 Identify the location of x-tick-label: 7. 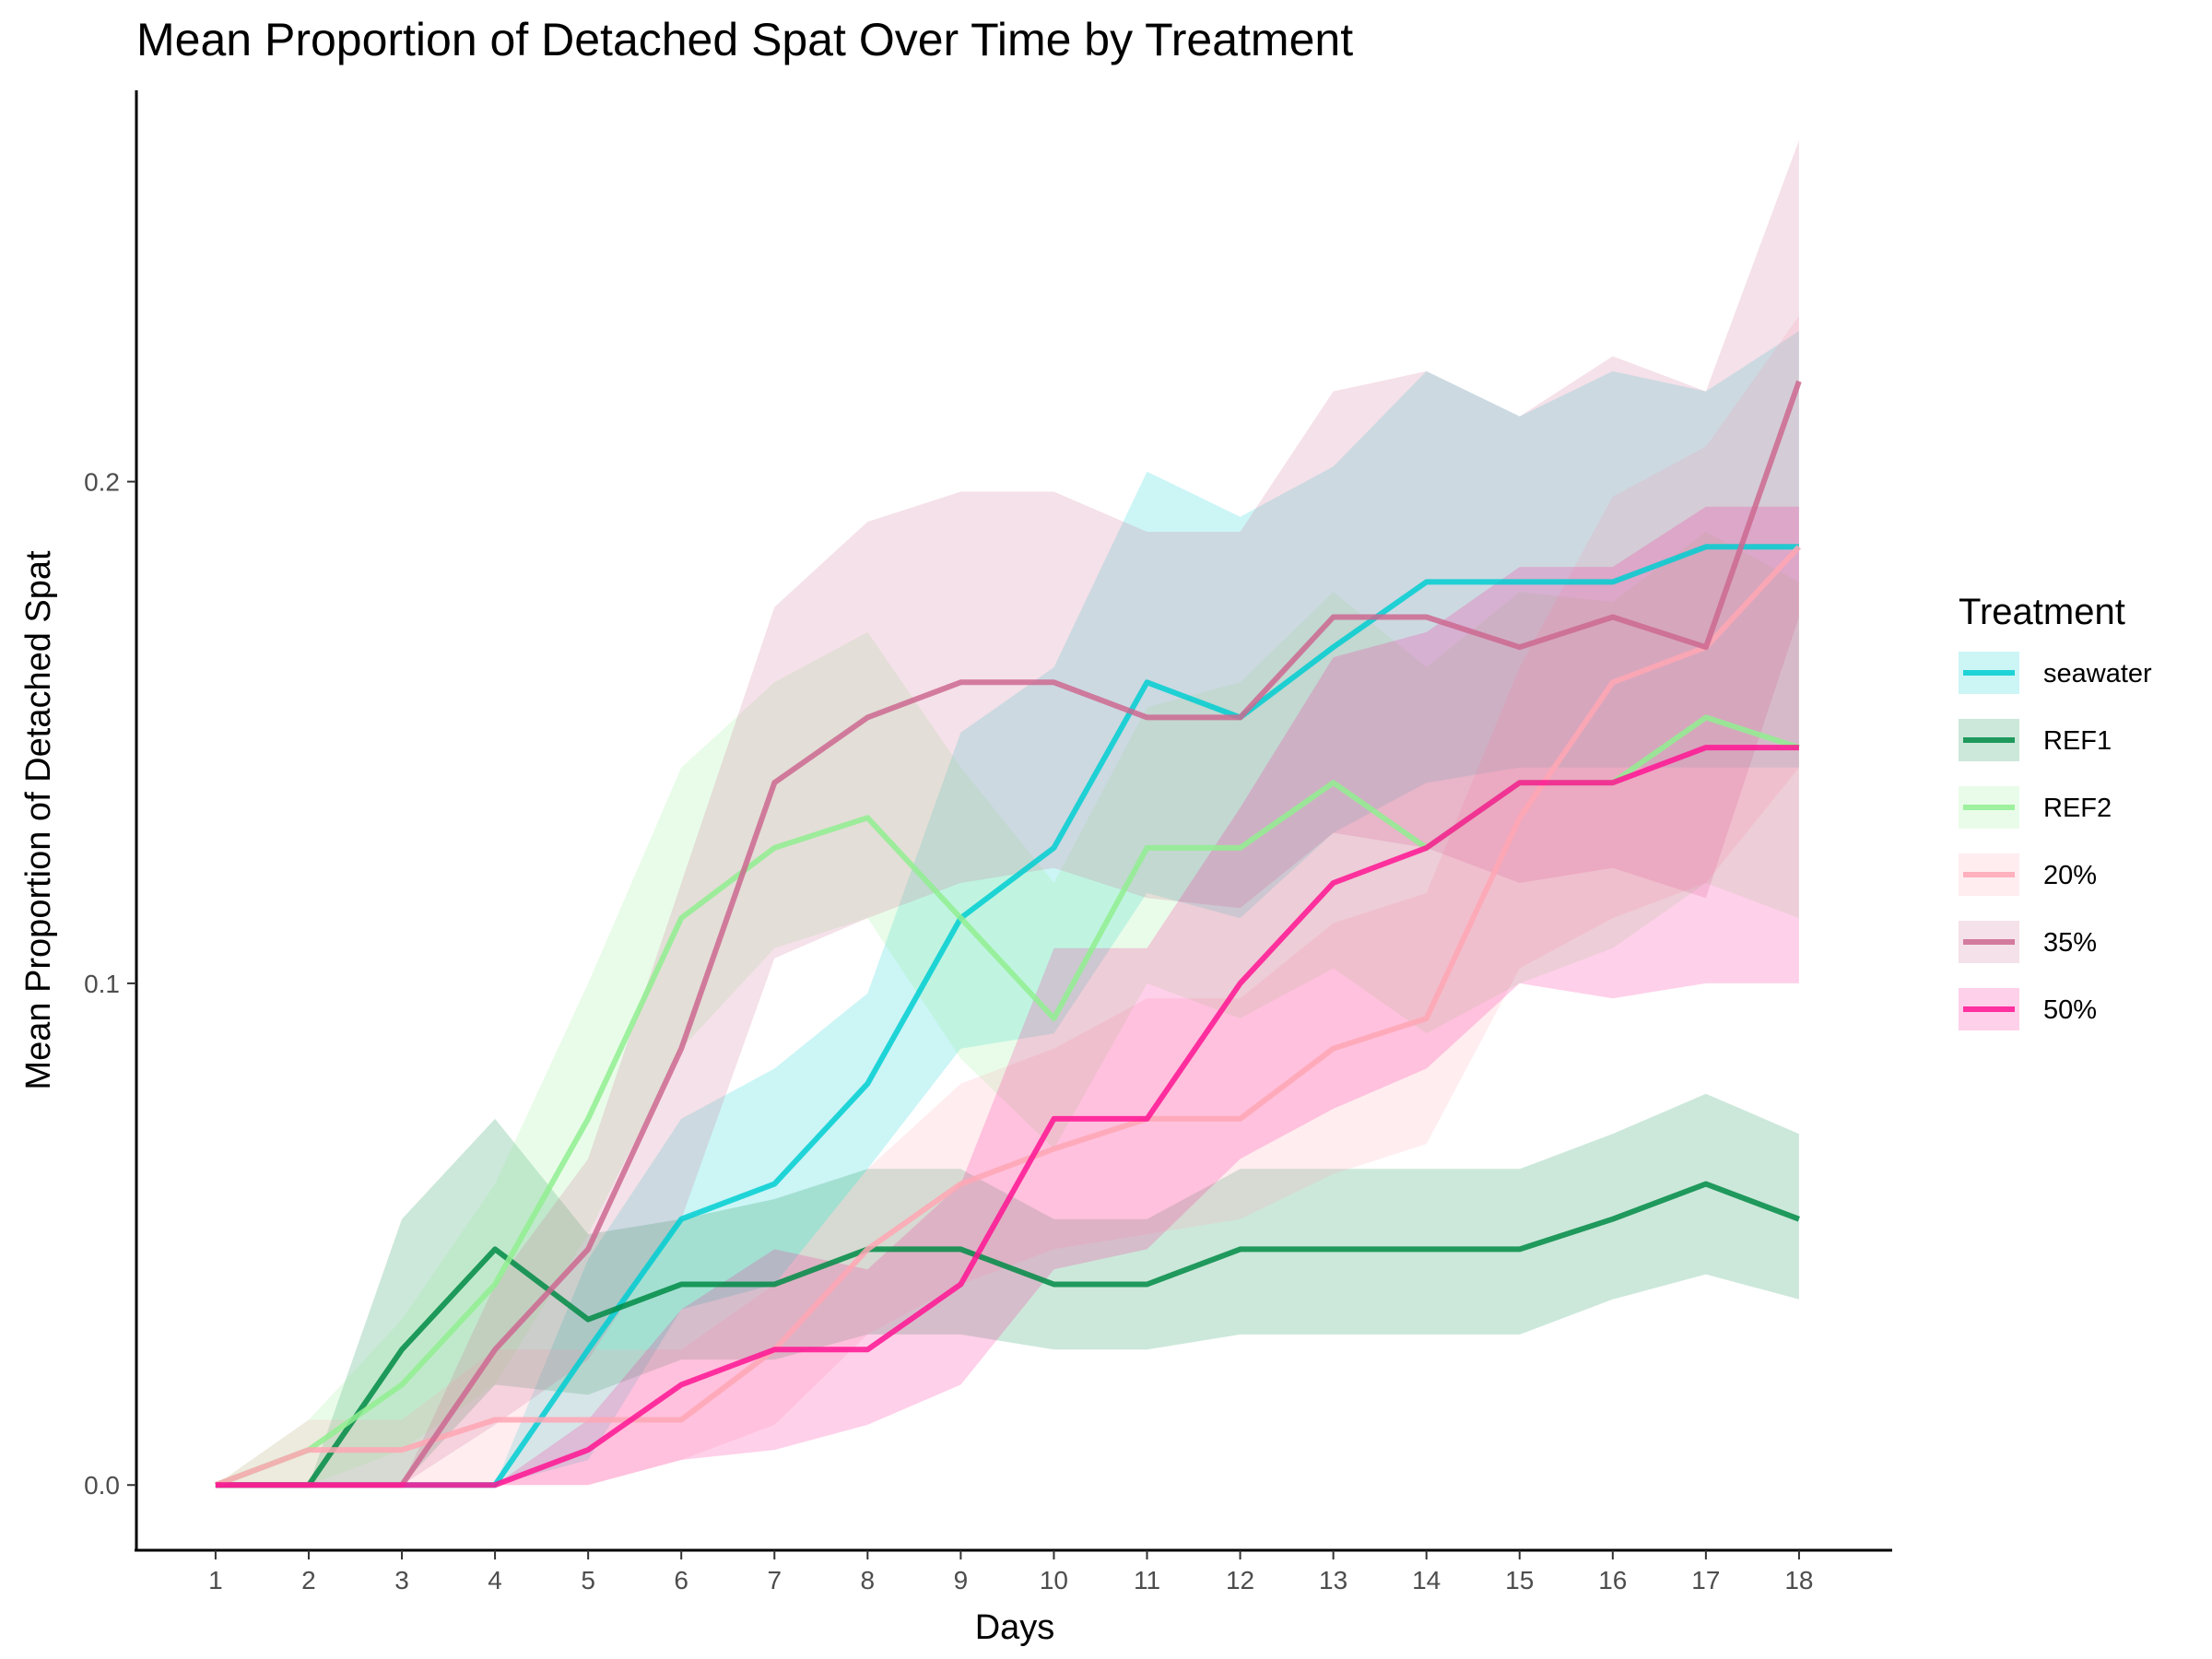
(774, 1580).